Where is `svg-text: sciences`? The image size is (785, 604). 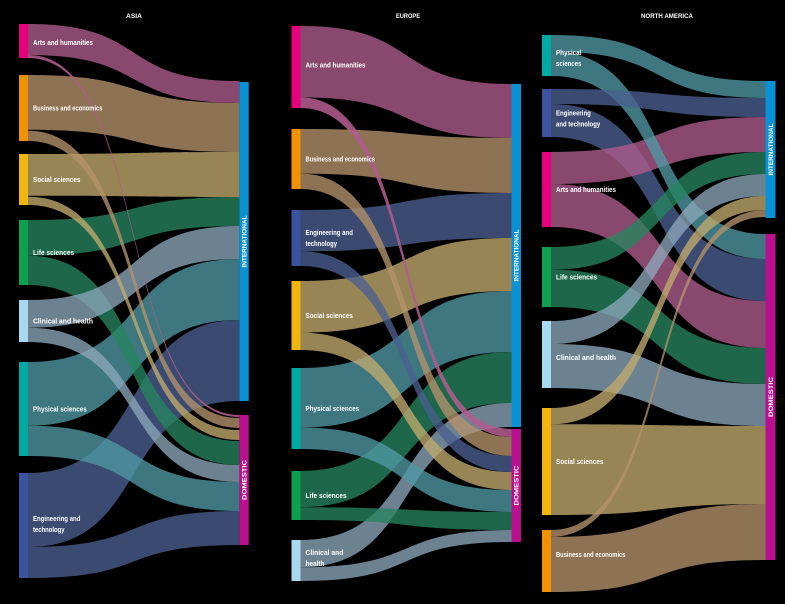
svg-text: sciences is located at coordinates (568, 64).